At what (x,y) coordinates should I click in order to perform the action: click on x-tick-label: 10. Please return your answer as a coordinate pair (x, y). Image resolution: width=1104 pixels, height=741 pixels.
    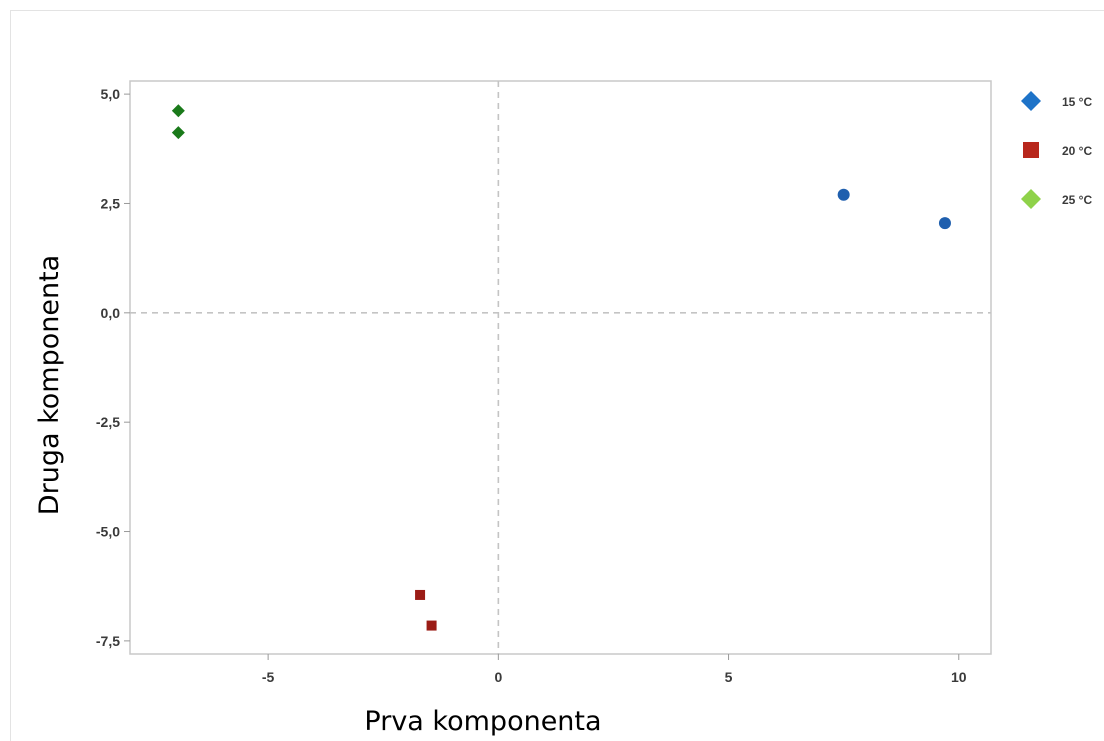
    Looking at the image, I should click on (959, 677).